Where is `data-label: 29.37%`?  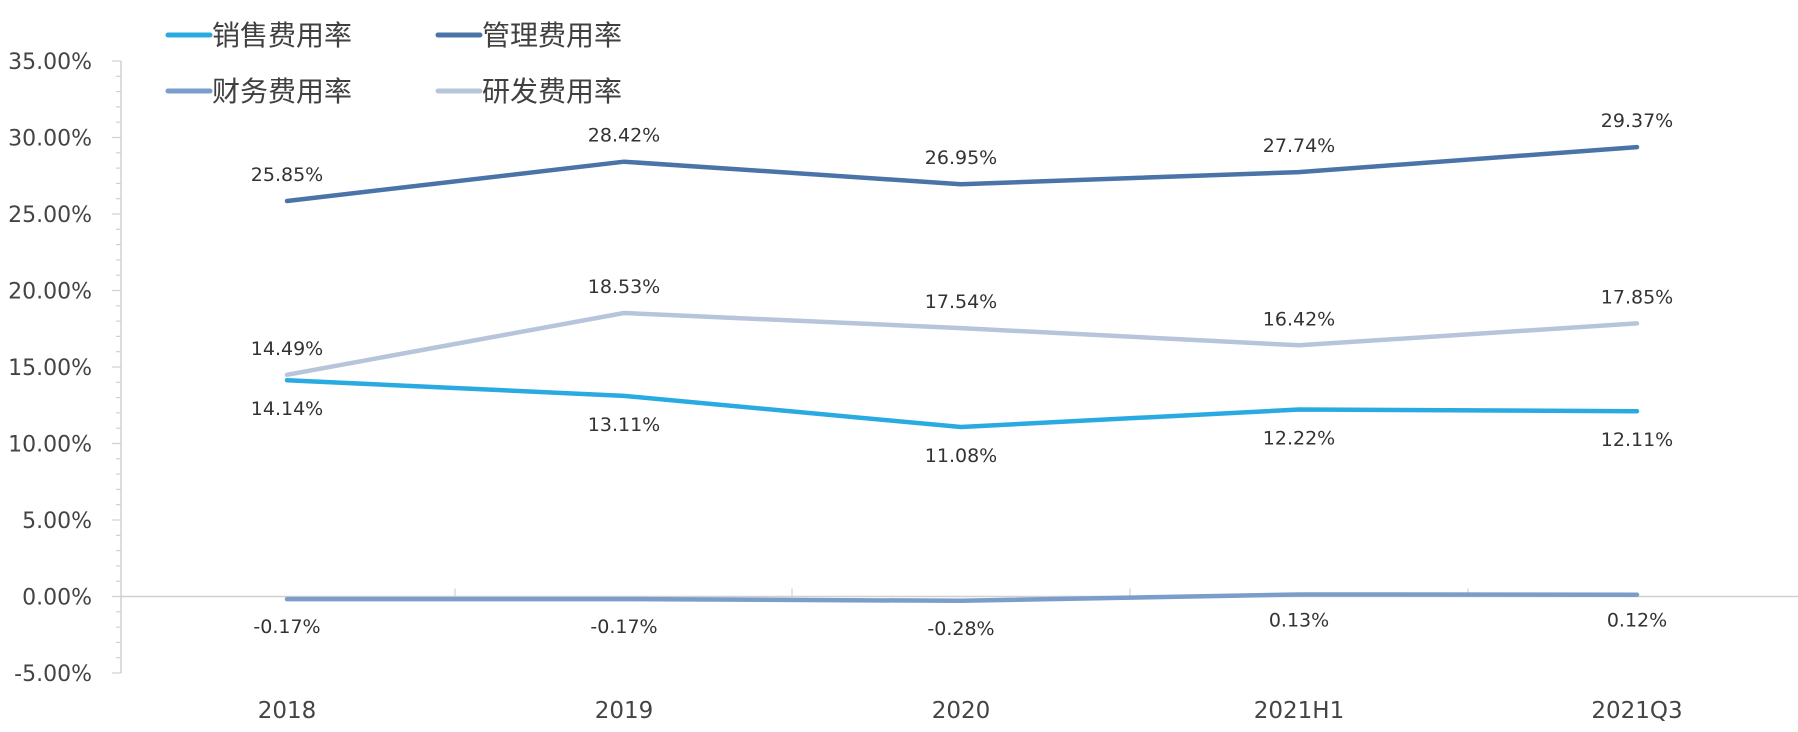
data-label: 29.37% is located at coordinates (1637, 121).